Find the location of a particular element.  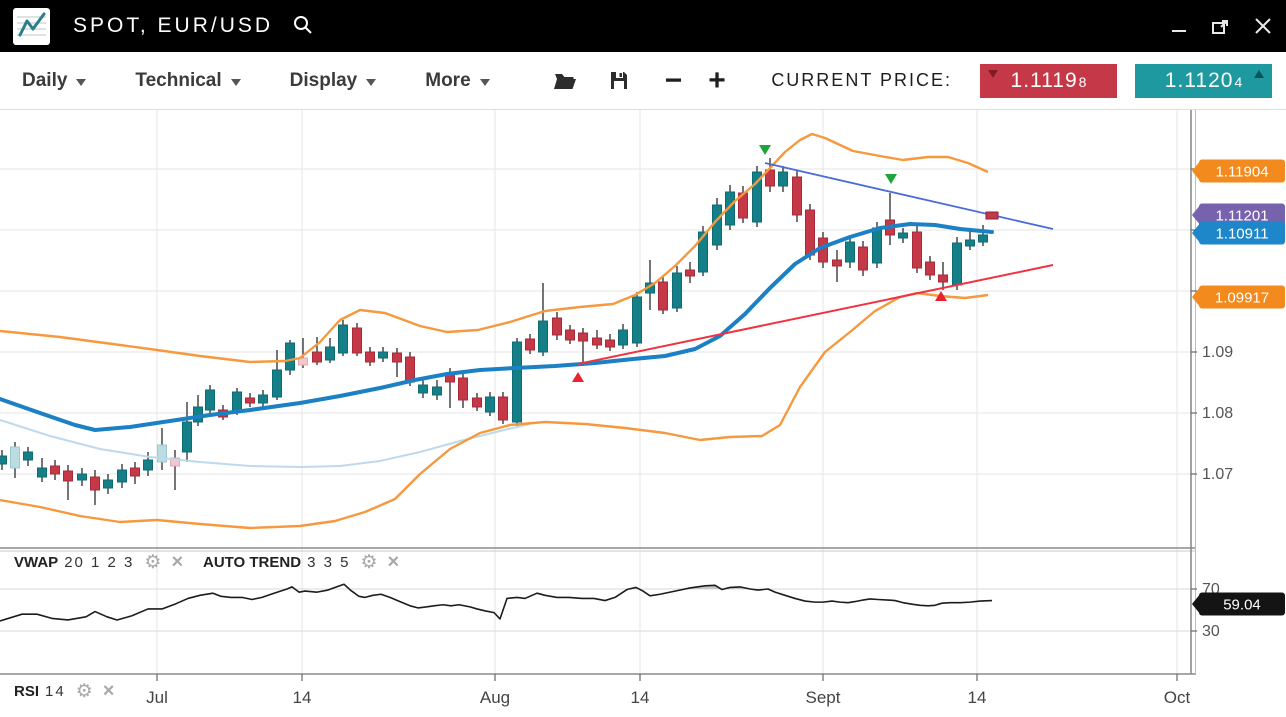

menu-technical: Technical is located at coordinates (188, 80).